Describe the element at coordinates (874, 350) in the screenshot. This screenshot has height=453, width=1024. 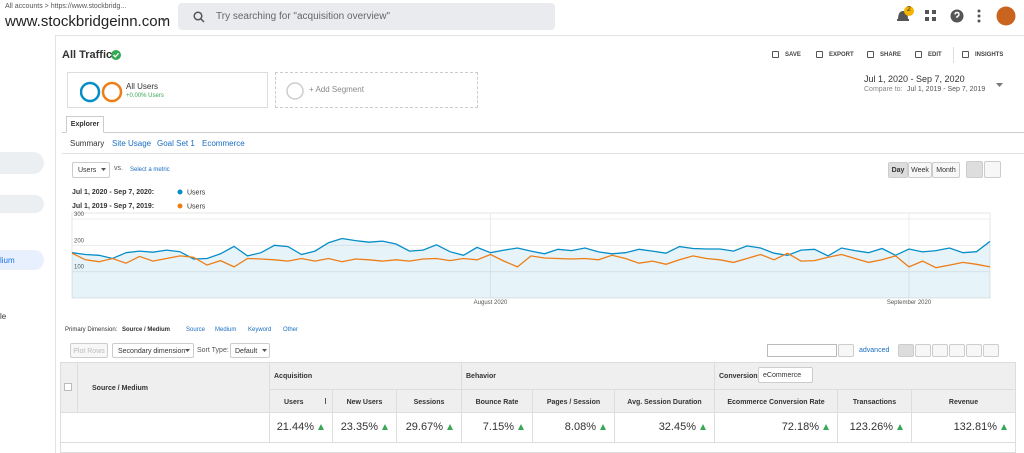
I see `advanced-link: advanced` at that location.